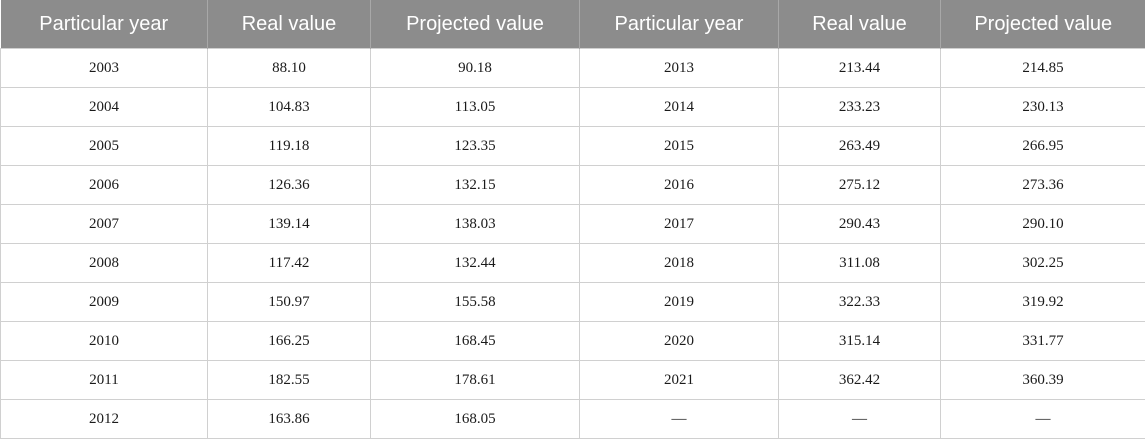 This screenshot has height=439, width=1145. I want to click on cell-real-value-right: 311.08, so click(860, 263).